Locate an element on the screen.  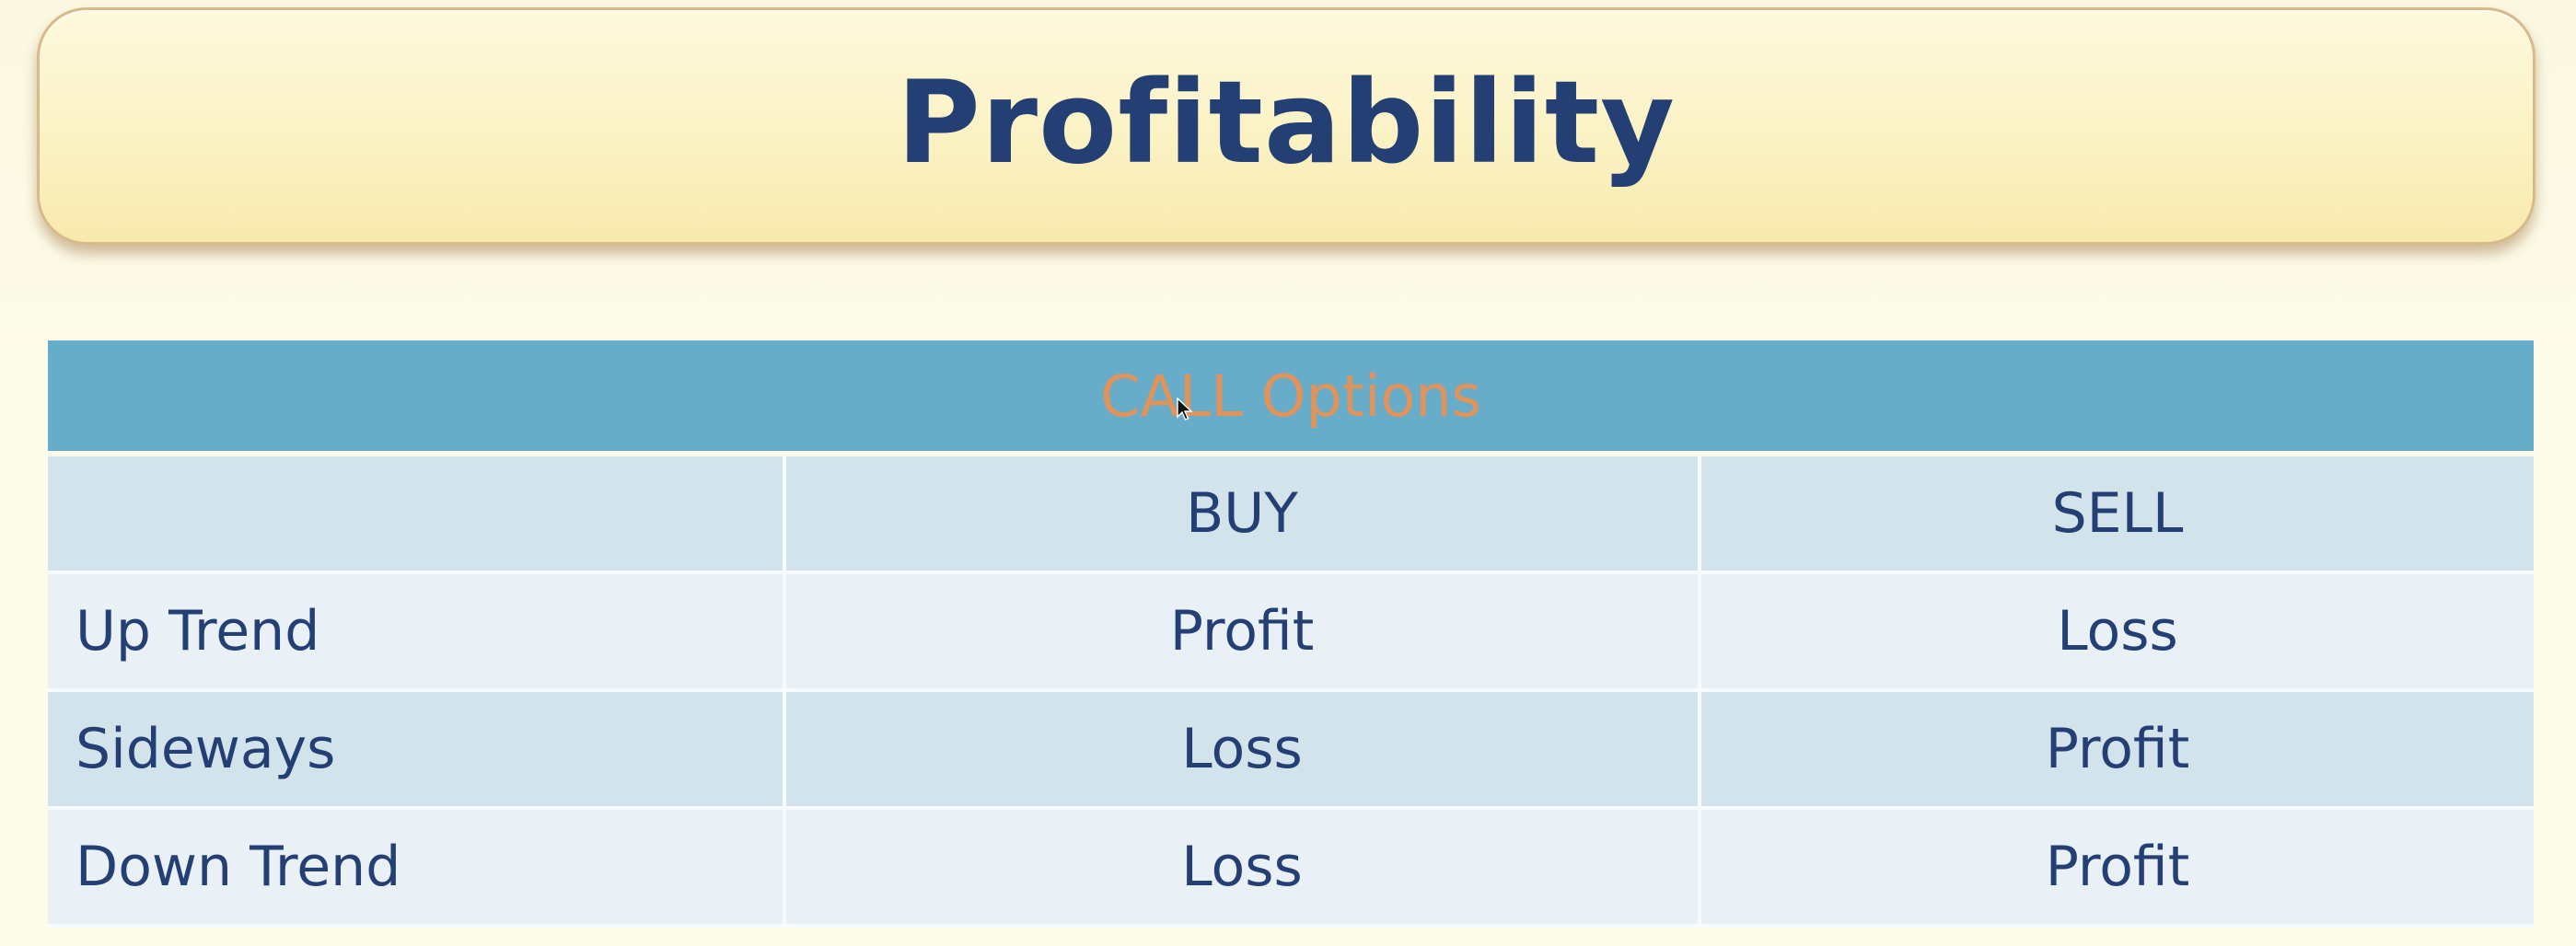
row-label-down-trend: Down Trend is located at coordinates (417, 869).